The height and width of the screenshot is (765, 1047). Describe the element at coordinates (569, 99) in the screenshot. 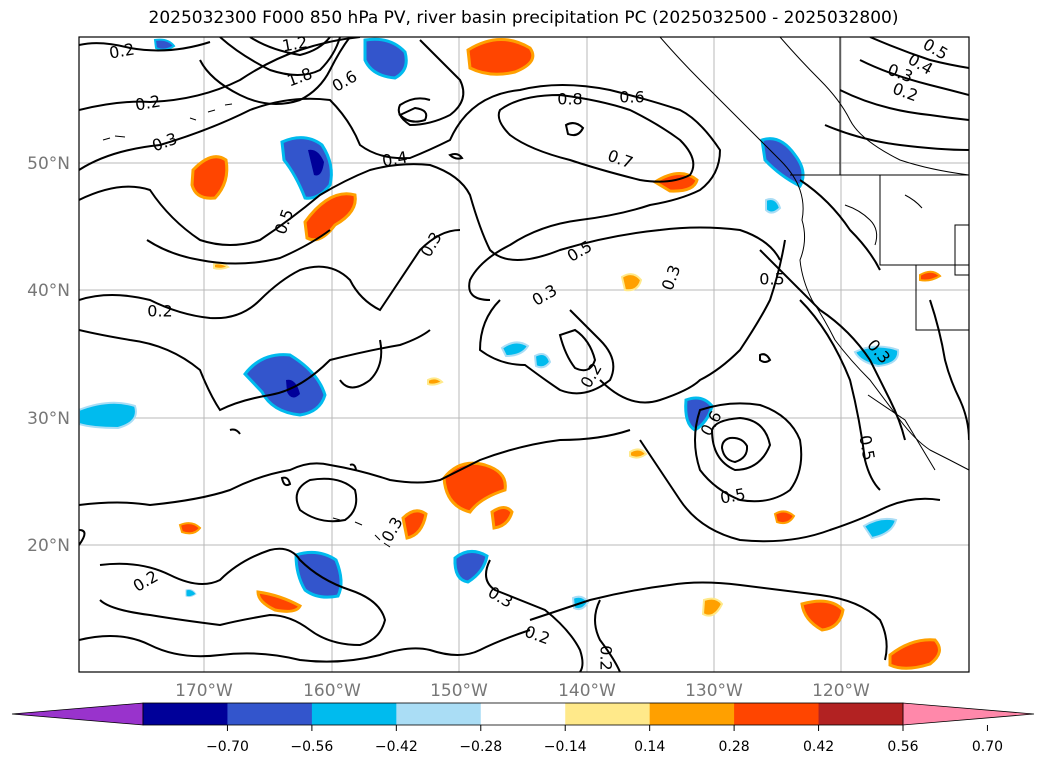

I see `contour-label: 0.8` at that location.